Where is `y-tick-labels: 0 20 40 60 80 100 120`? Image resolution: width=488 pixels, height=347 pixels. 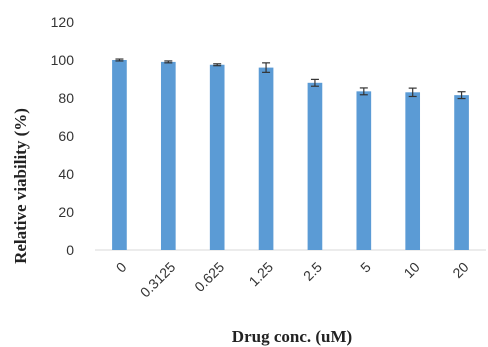
y-tick-labels: 0 20 40 60 80 100 120 is located at coordinates (63, 136).